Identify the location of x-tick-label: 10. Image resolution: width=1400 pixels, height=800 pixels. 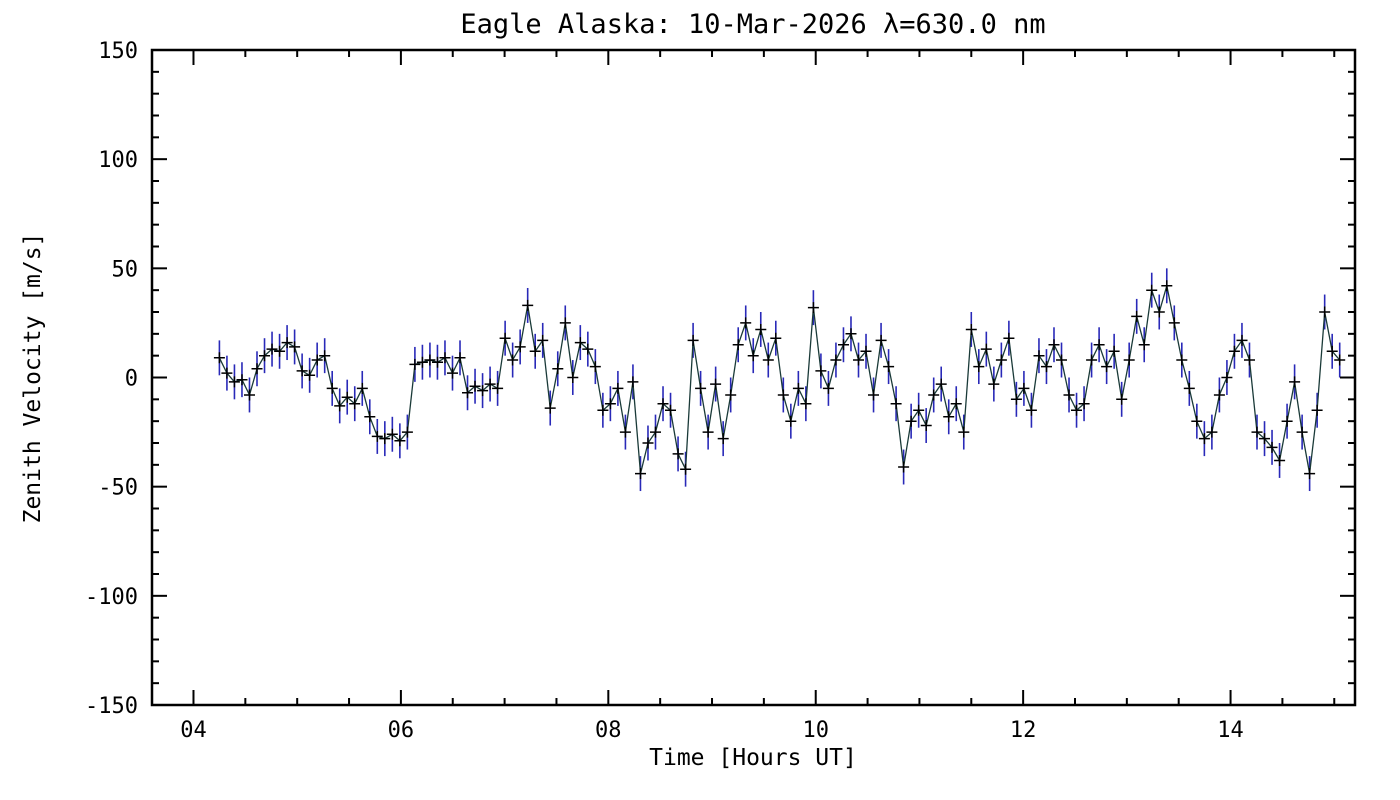
(815, 730).